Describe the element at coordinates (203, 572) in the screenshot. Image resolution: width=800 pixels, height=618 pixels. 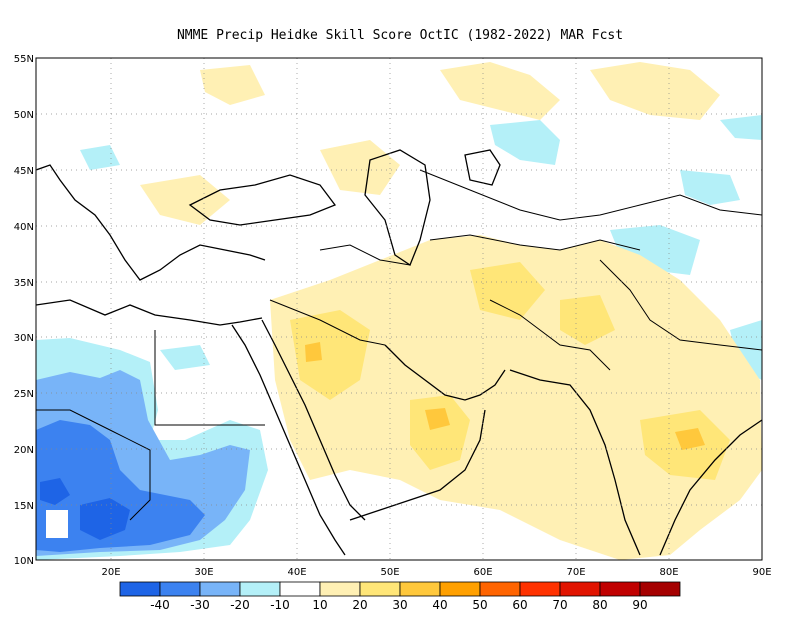
I see `lon-label: 30E` at that location.